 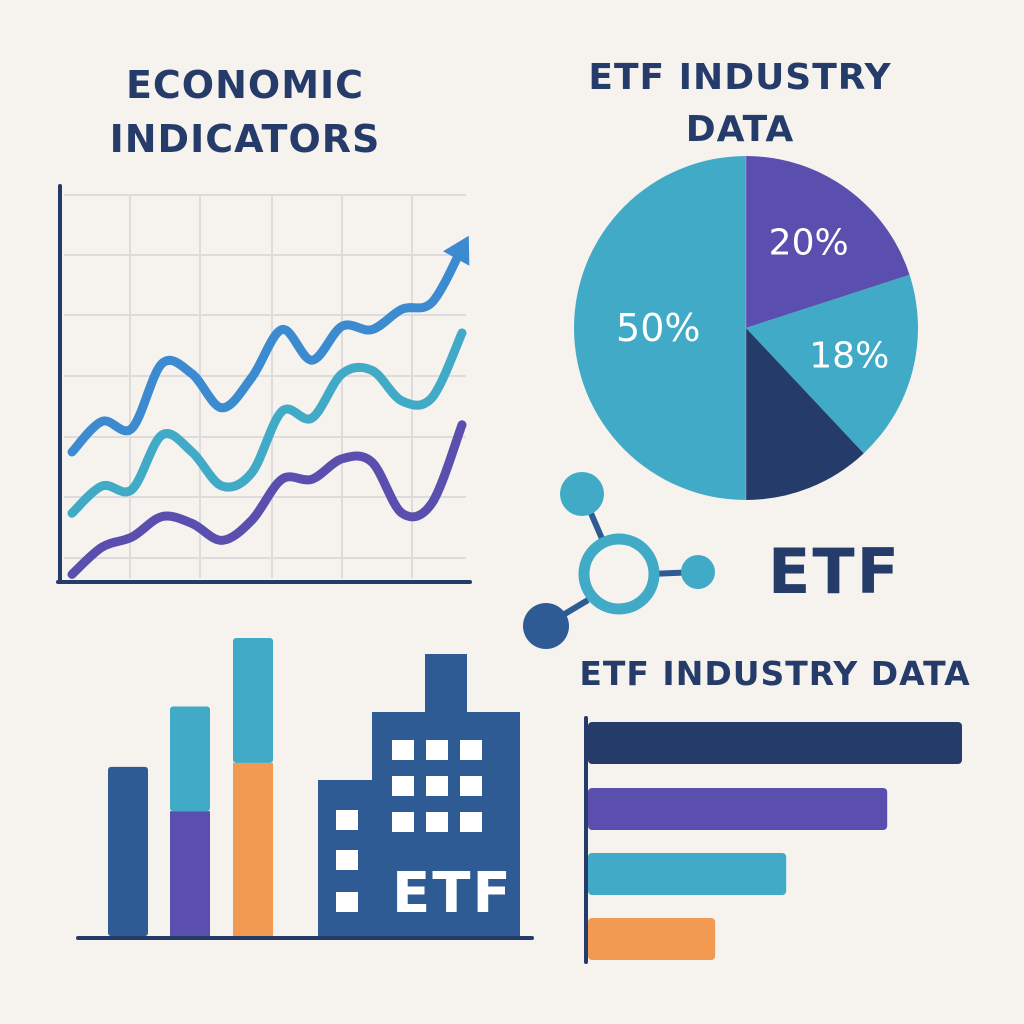 What do you see at coordinates (849, 356) in the screenshot?
I see `pie-label-1: 18%` at bounding box center [849, 356].